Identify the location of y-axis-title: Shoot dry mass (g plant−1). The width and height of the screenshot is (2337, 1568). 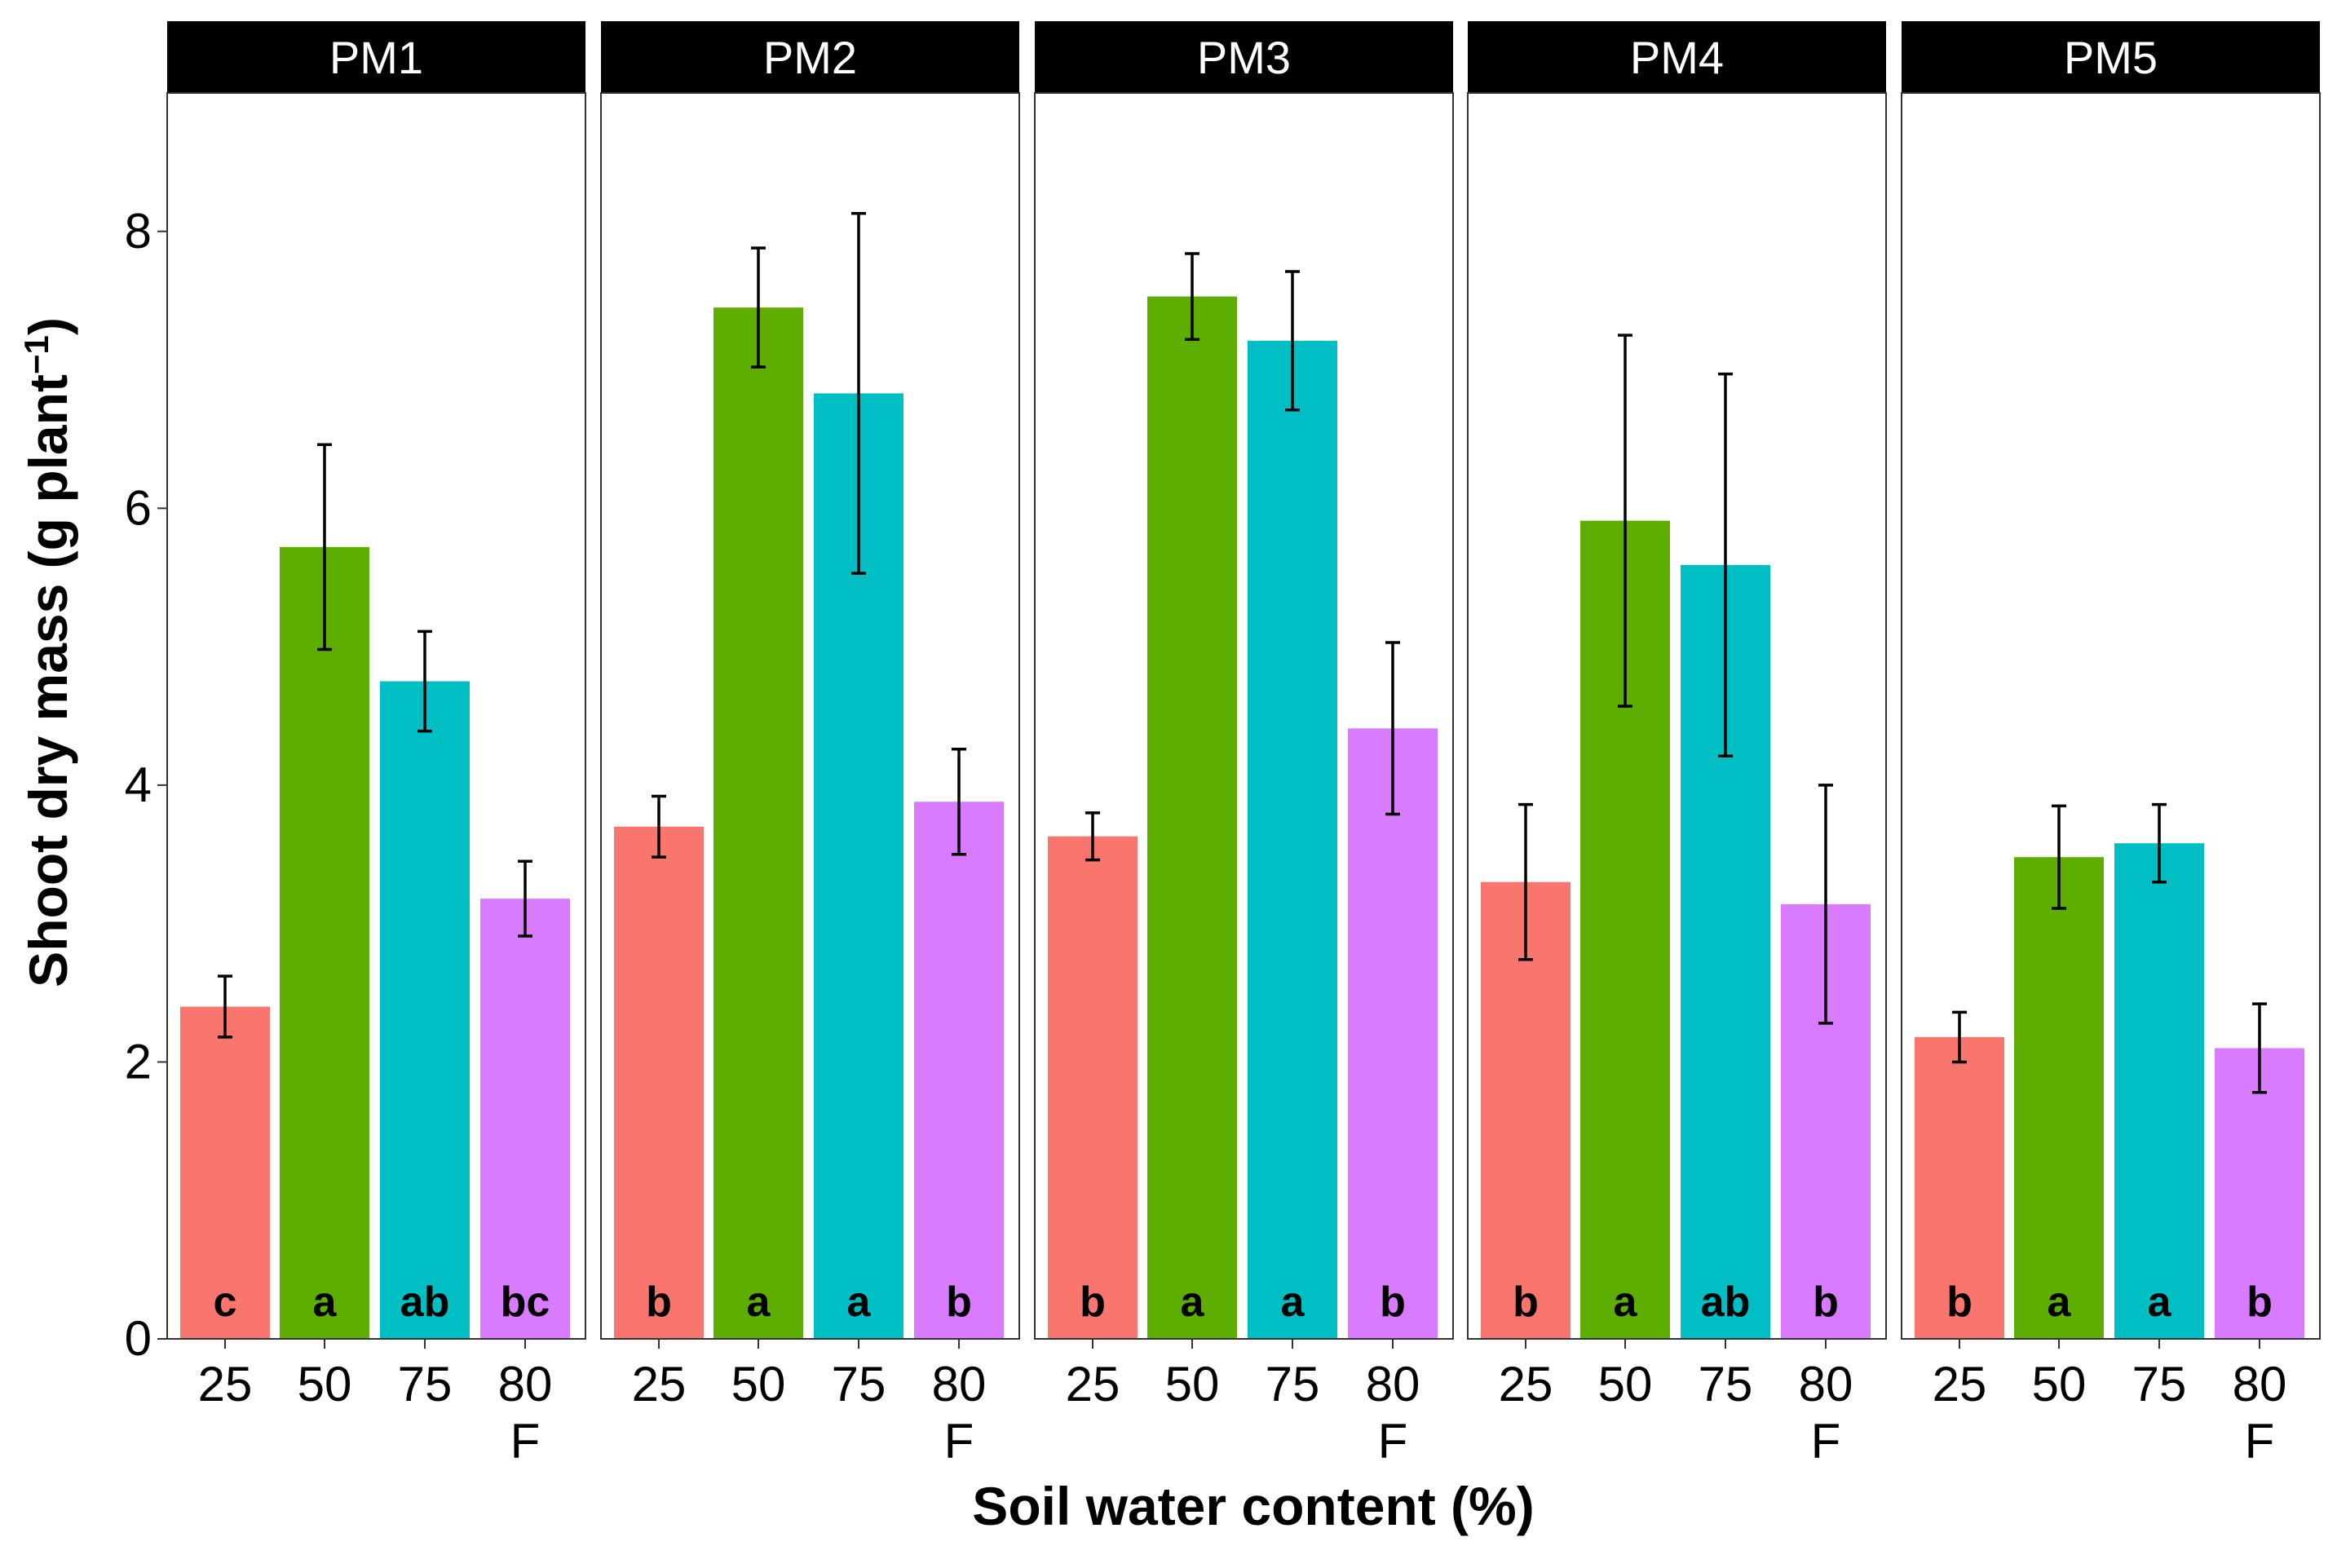
(48, 652).